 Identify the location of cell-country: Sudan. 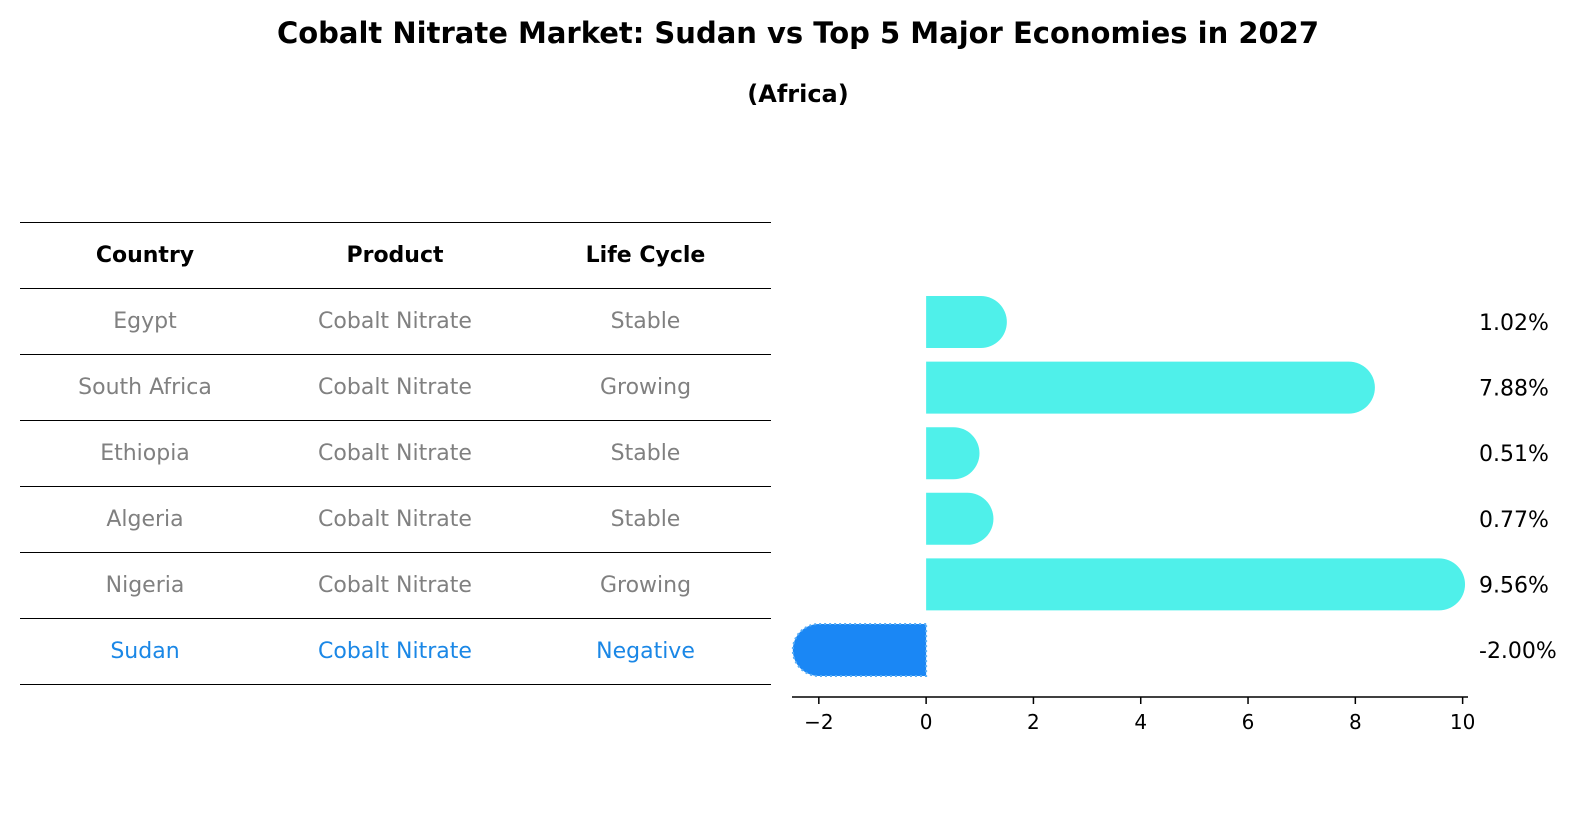
(145, 651).